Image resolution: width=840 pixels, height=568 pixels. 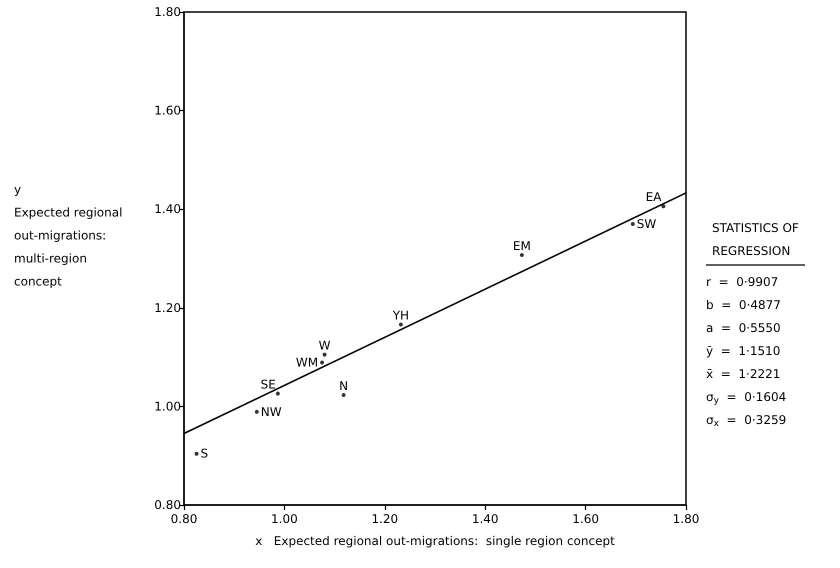 What do you see at coordinates (585, 519) in the screenshot?
I see `x-tick-label: 1.60` at bounding box center [585, 519].